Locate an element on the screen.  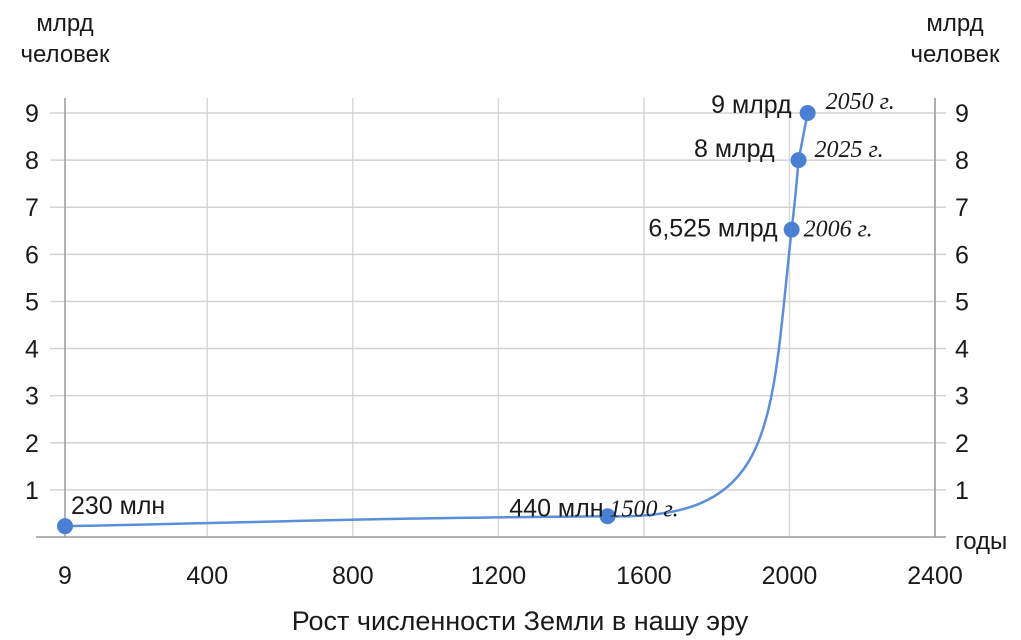
data-year-label: 2025 г. is located at coordinates (849, 150).